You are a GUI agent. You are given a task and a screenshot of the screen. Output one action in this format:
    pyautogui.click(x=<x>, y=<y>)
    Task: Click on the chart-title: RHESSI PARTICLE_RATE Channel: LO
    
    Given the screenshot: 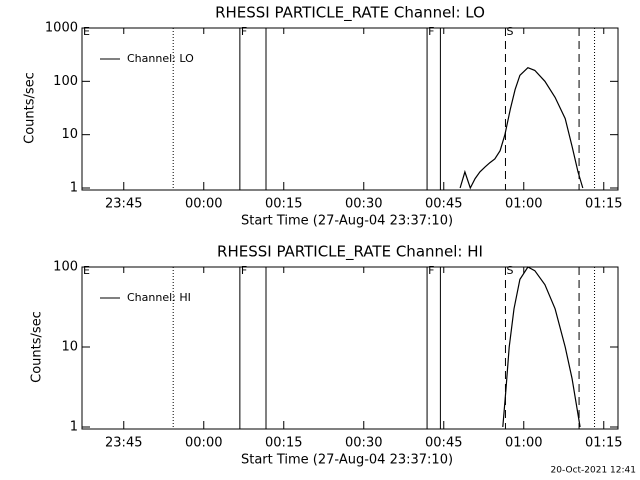 What is the action you would take?
    pyautogui.click(x=350, y=13)
    